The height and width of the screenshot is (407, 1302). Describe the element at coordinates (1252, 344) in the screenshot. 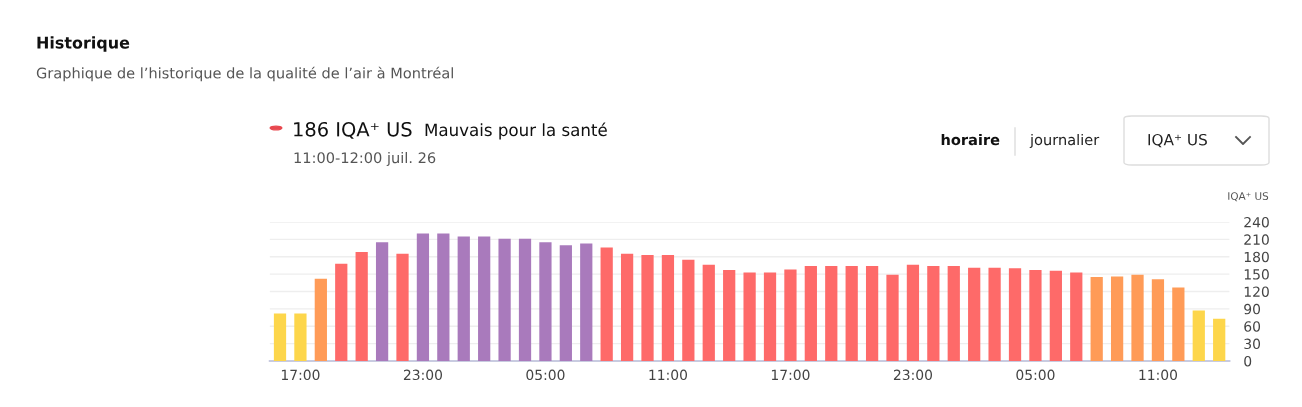

I see `y-tick-label: 30` at that location.